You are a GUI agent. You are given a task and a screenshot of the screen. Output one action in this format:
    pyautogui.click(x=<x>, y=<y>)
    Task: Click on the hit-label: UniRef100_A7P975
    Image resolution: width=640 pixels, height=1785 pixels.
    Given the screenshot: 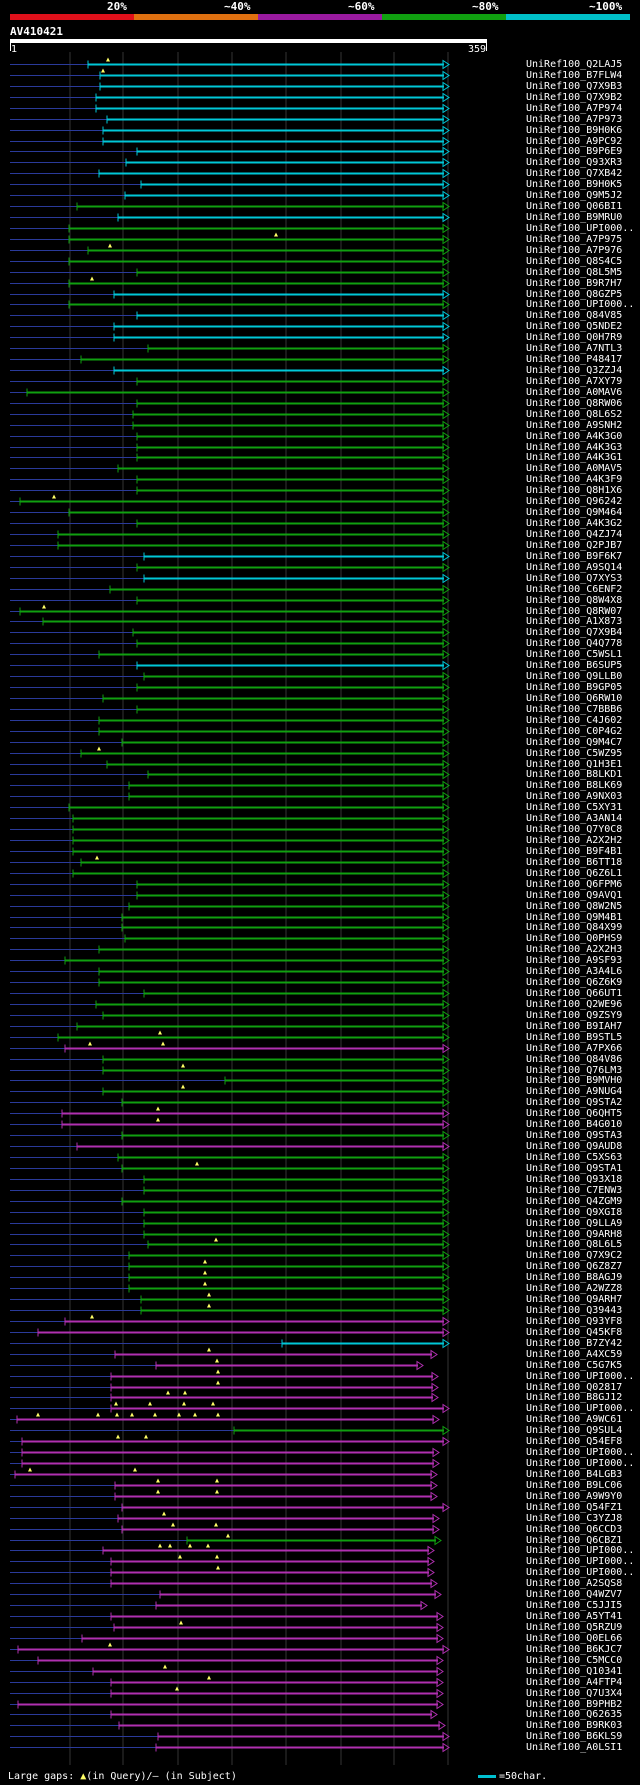 What is the action you would take?
    pyautogui.click(x=574, y=239)
    